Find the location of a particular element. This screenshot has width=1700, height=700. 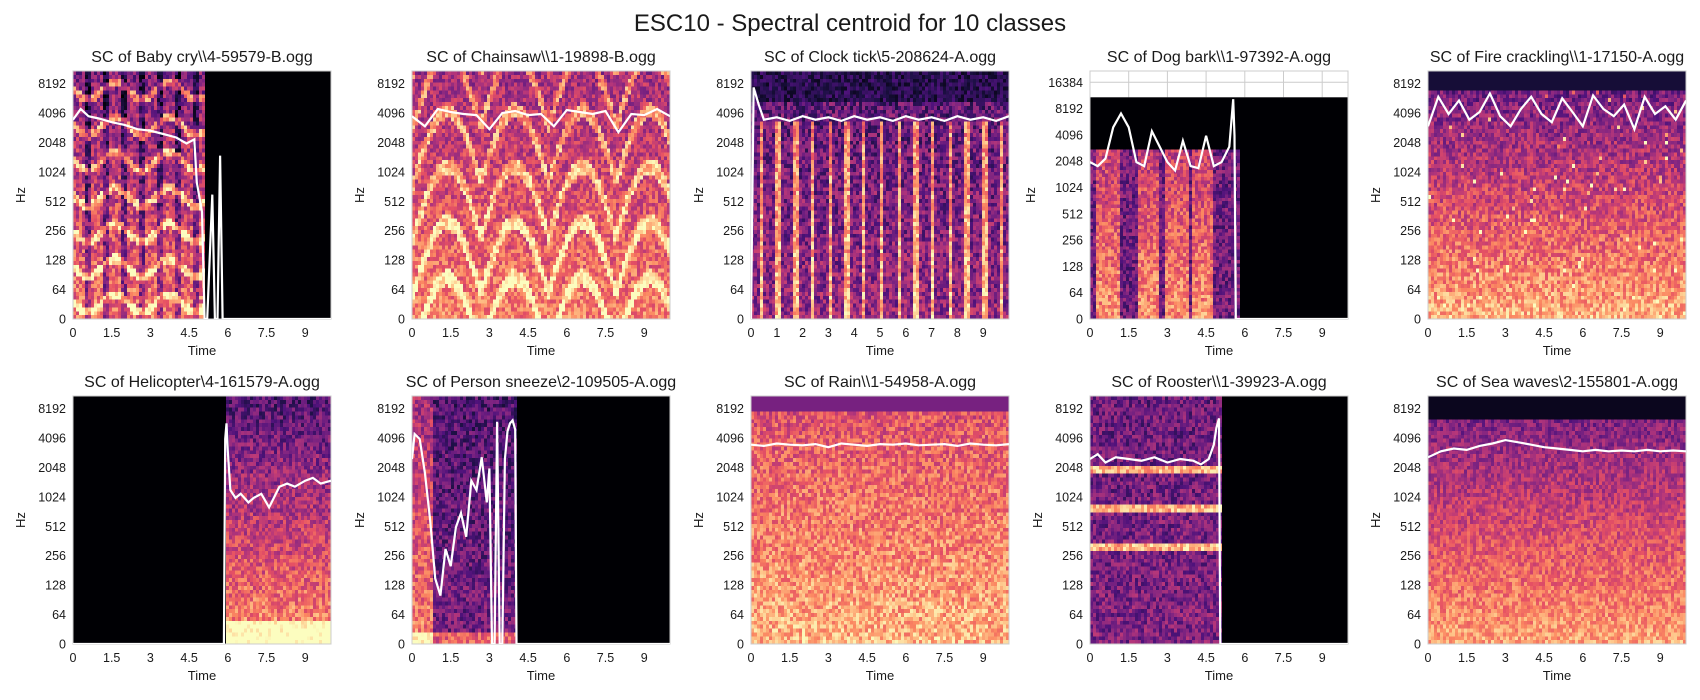

panel-title: SC of Person sneeze\2-109505-A.ogg is located at coordinates (541, 382).